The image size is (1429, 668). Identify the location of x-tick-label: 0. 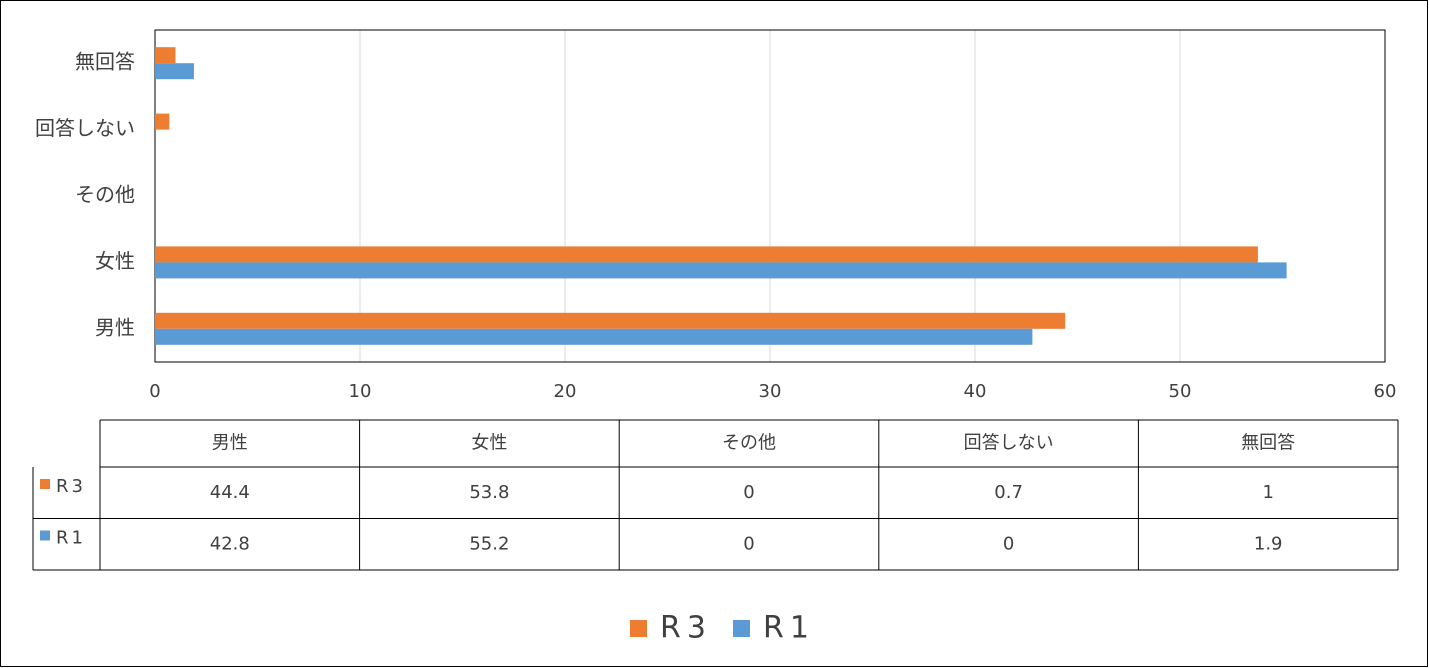
(154, 391).